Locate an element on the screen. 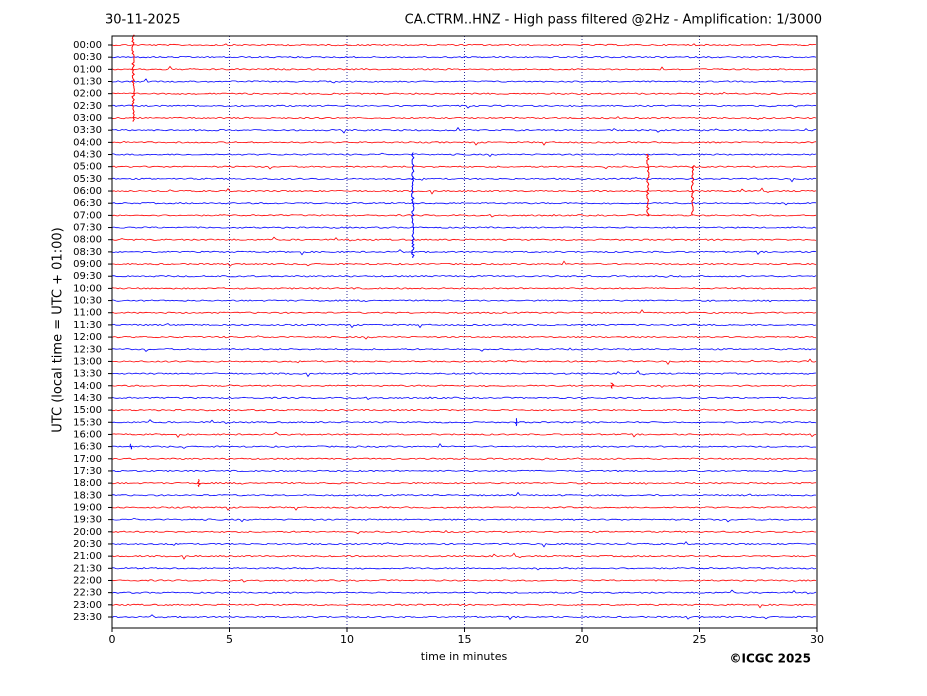  y-tick-label: 17:30 is located at coordinates (87, 471).